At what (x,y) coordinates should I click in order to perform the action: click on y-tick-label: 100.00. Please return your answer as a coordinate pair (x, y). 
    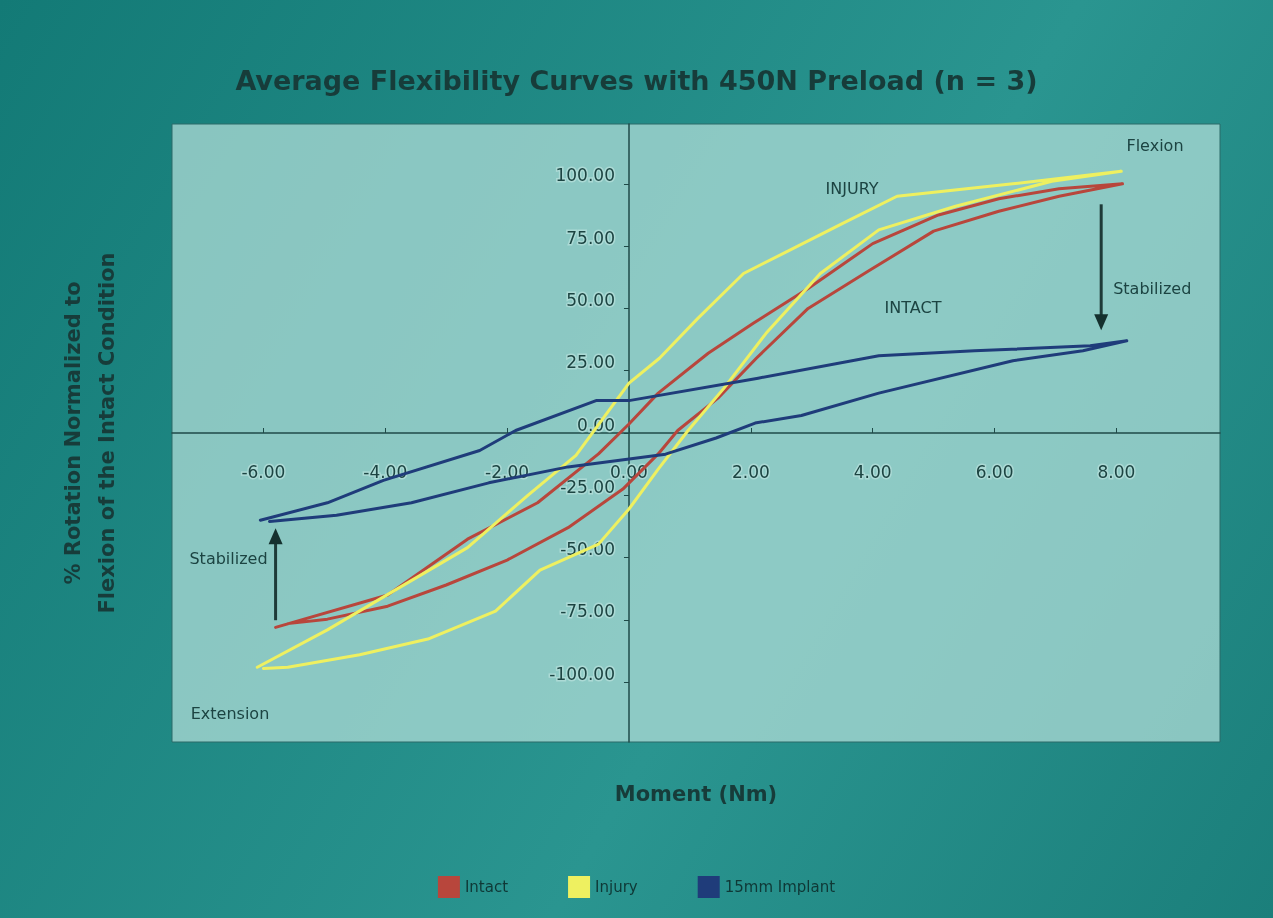
    Looking at the image, I should click on (585, 175).